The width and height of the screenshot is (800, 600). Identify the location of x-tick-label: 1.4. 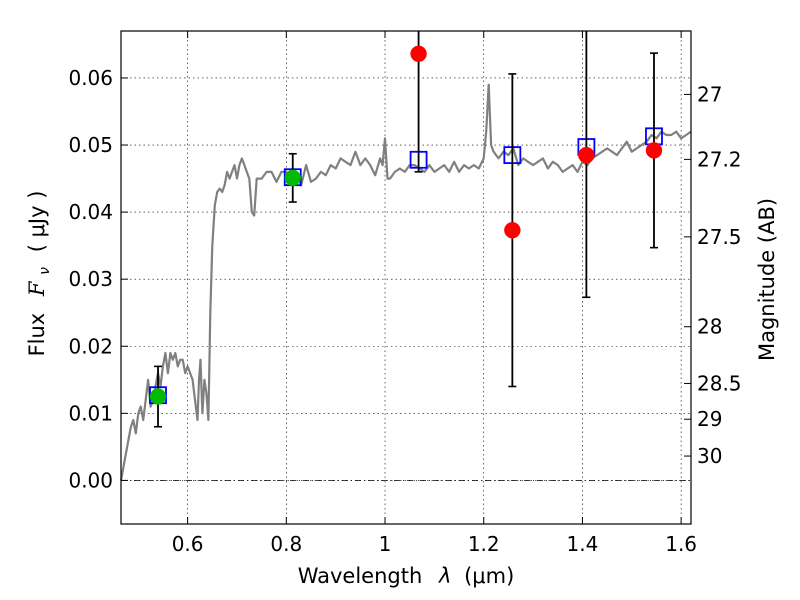
(583, 544).